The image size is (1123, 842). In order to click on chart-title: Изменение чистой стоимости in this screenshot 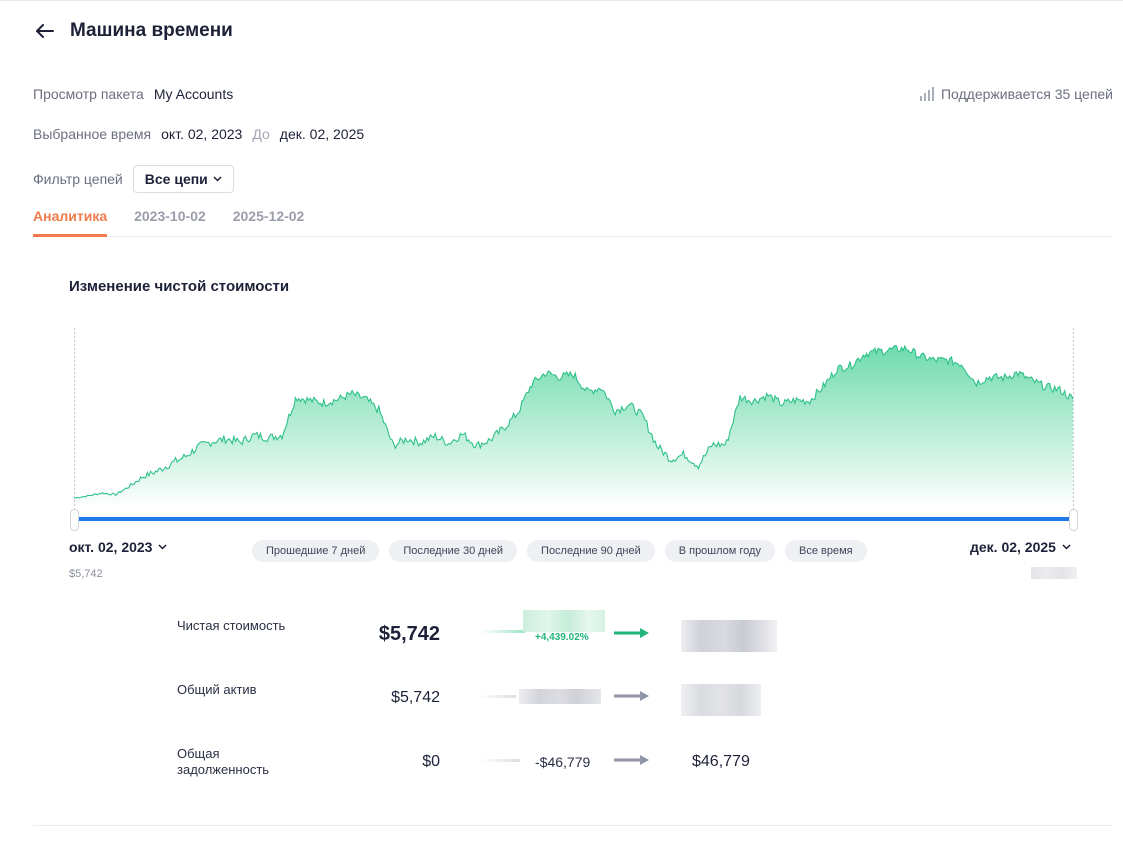, I will do `click(179, 286)`.